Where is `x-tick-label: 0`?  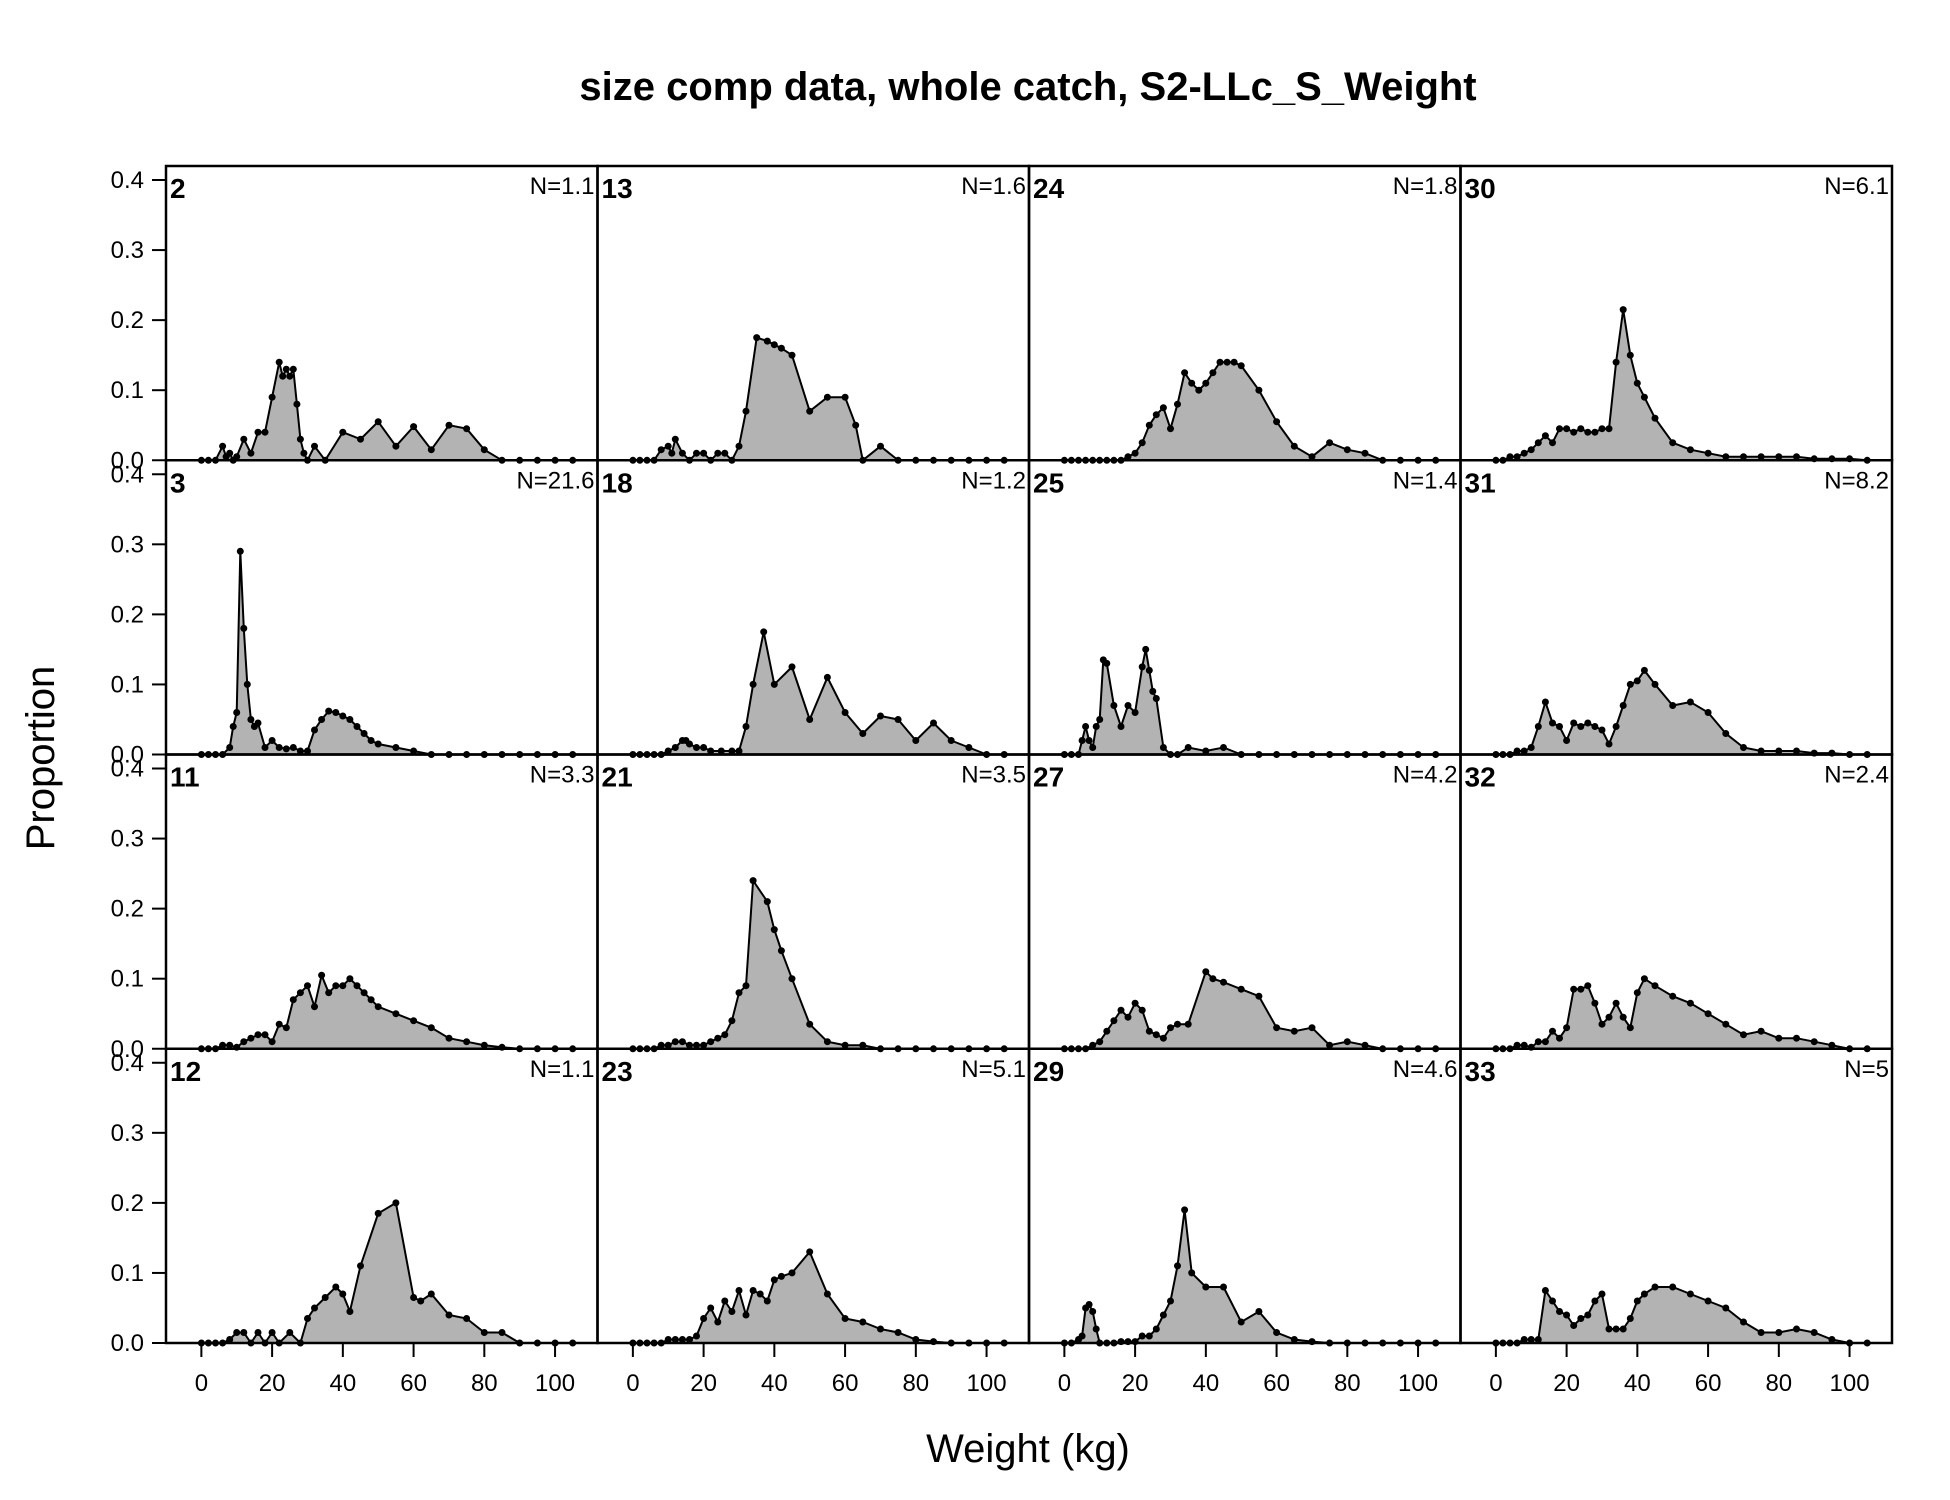
x-tick-label: 0 is located at coordinates (632, 1383).